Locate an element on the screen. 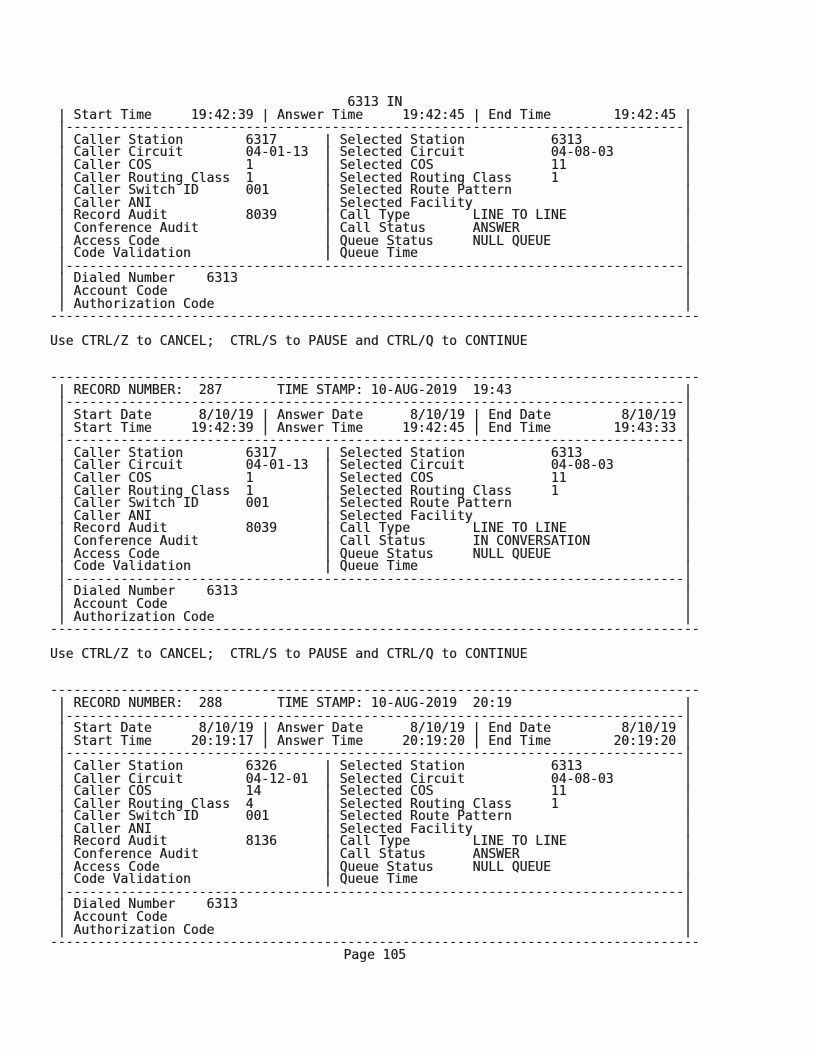 This screenshot has width=816, height=1056. field-row: Queue Status NULL QUEUE is located at coordinates (390, 868).